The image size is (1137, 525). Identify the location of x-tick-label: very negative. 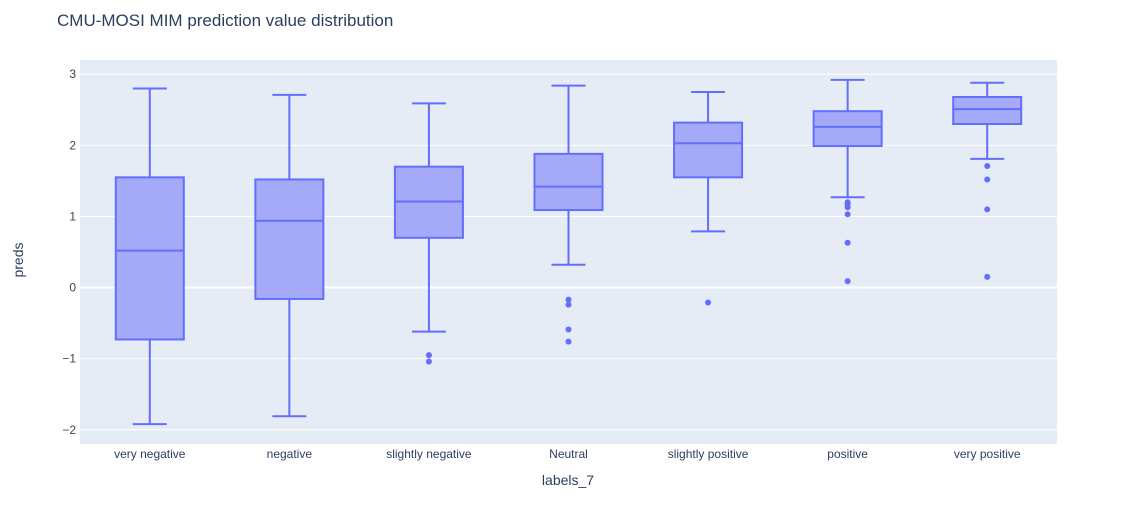
(150, 454).